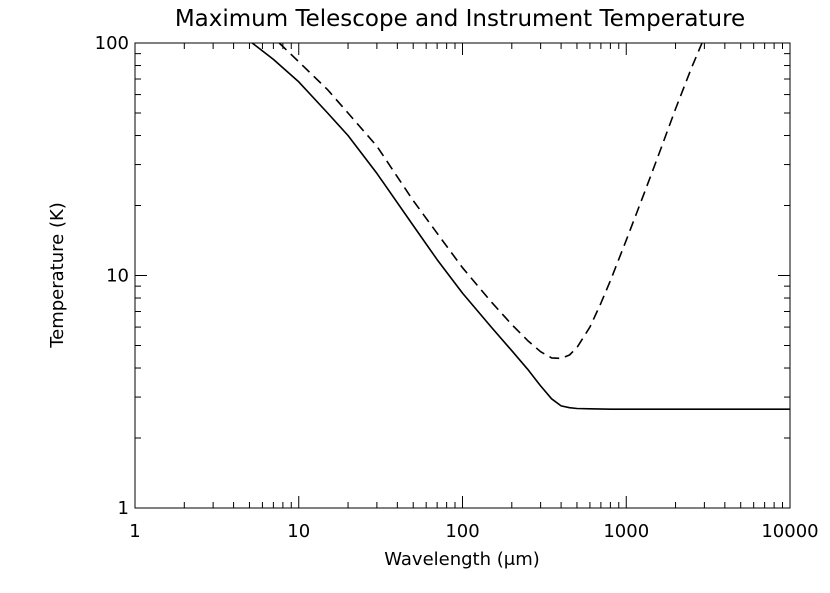  I want to click on y-tick-label: 100, so click(112, 43).